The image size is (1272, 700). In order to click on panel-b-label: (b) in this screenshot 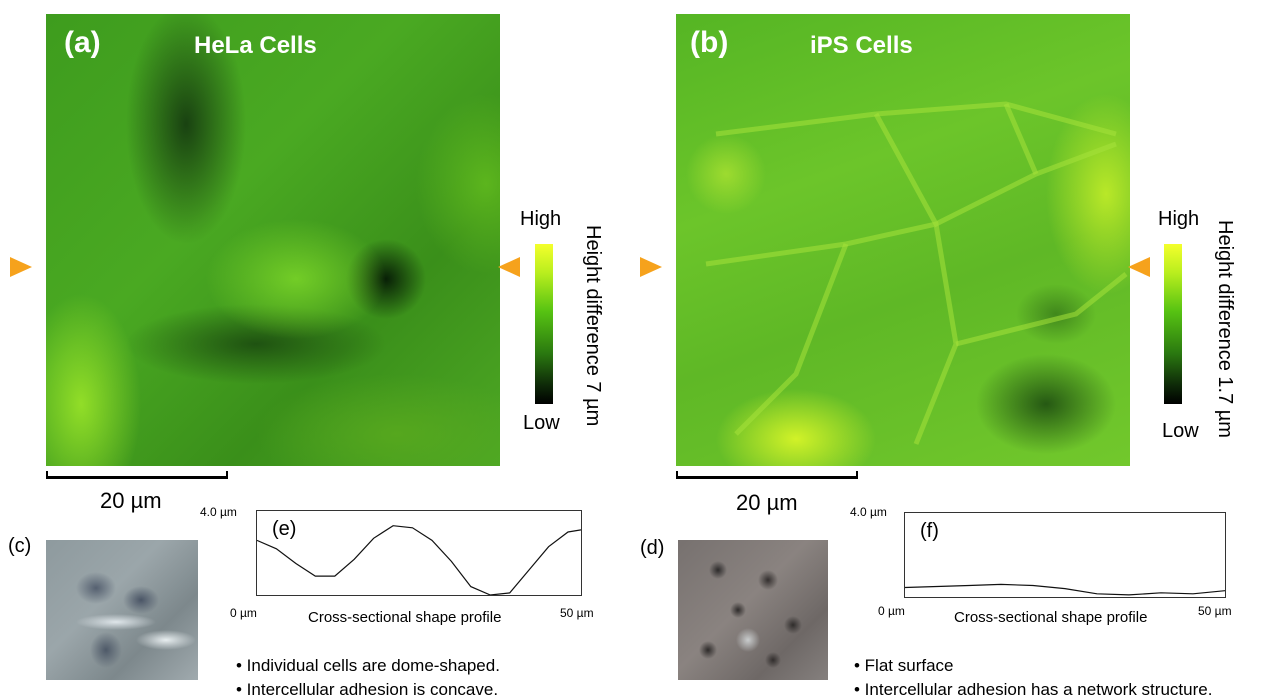, I will do `click(709, 42)`.